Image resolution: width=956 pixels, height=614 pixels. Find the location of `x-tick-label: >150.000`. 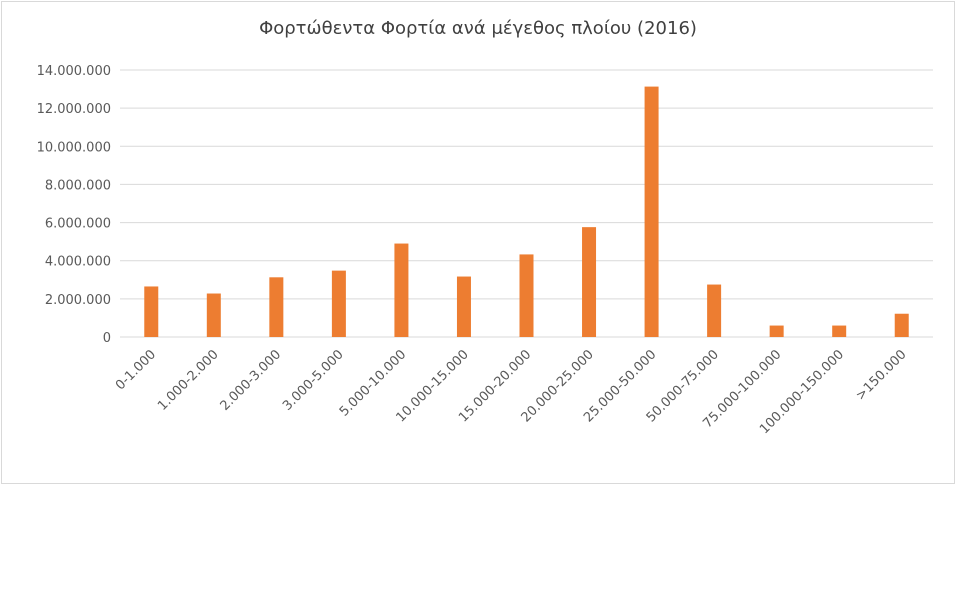

x-tick-label: >150.000 is located at coordinates (881, 375).